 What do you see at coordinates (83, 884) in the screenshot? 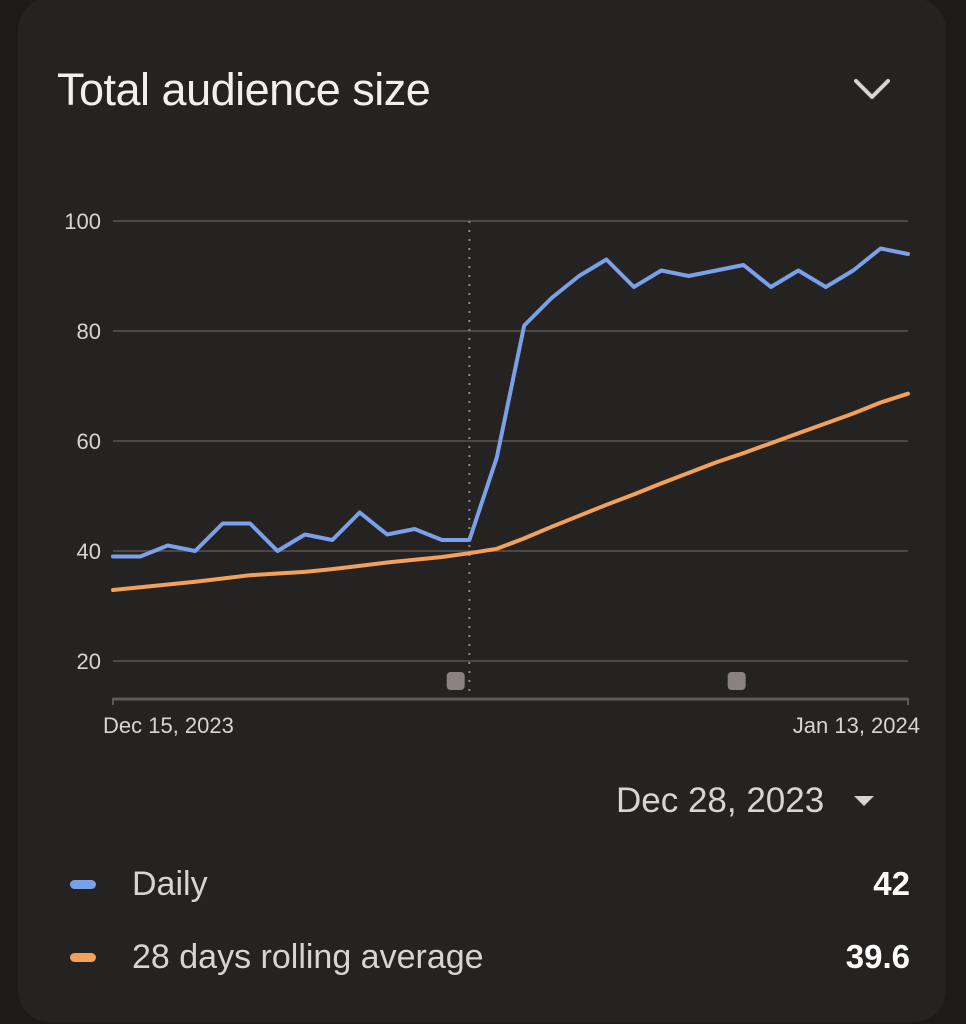
I see `legend-swatch-daily` at bounding box center [83, 884].